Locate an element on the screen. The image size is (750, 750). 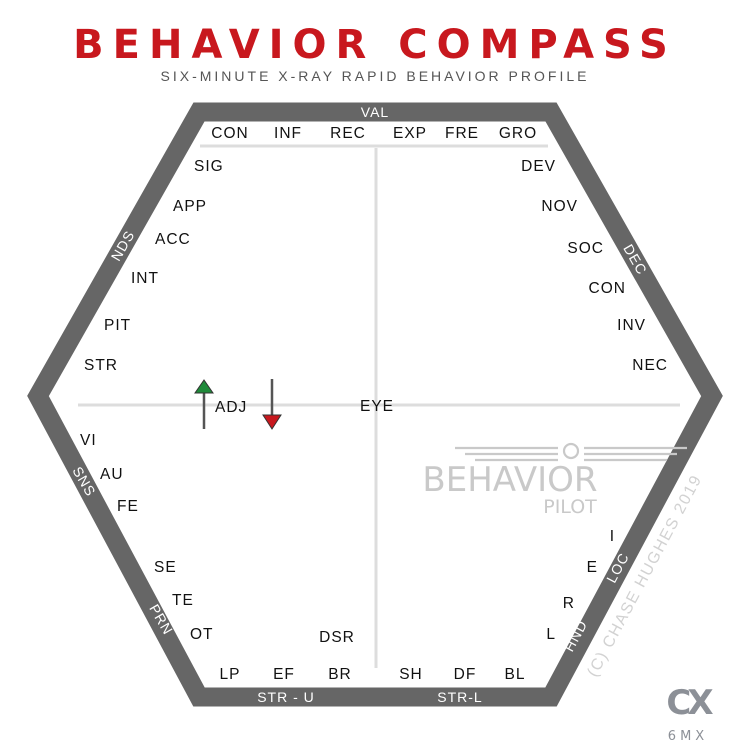
label-sig: SIG is located at coordinates (209, 166).